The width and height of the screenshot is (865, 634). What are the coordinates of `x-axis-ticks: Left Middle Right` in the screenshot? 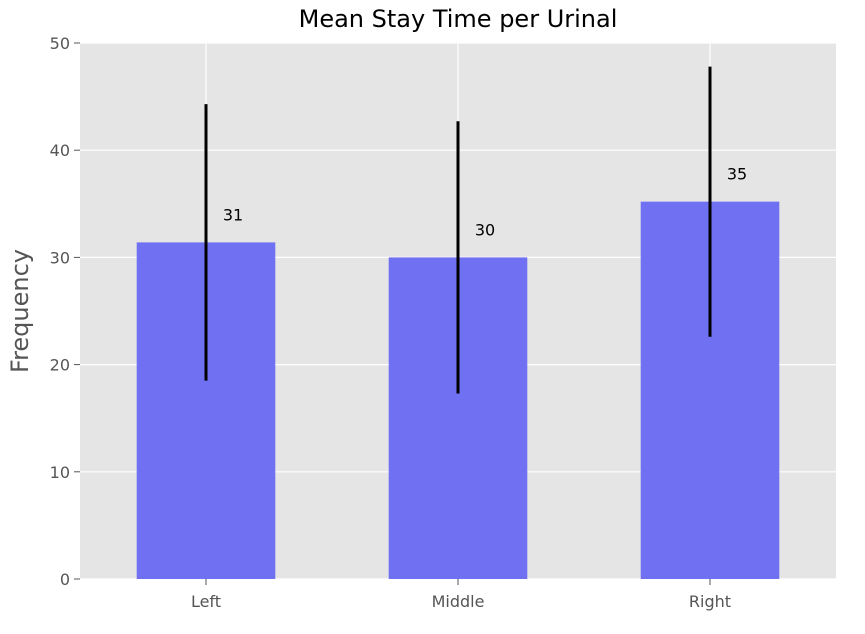 It's located at (461, 595).